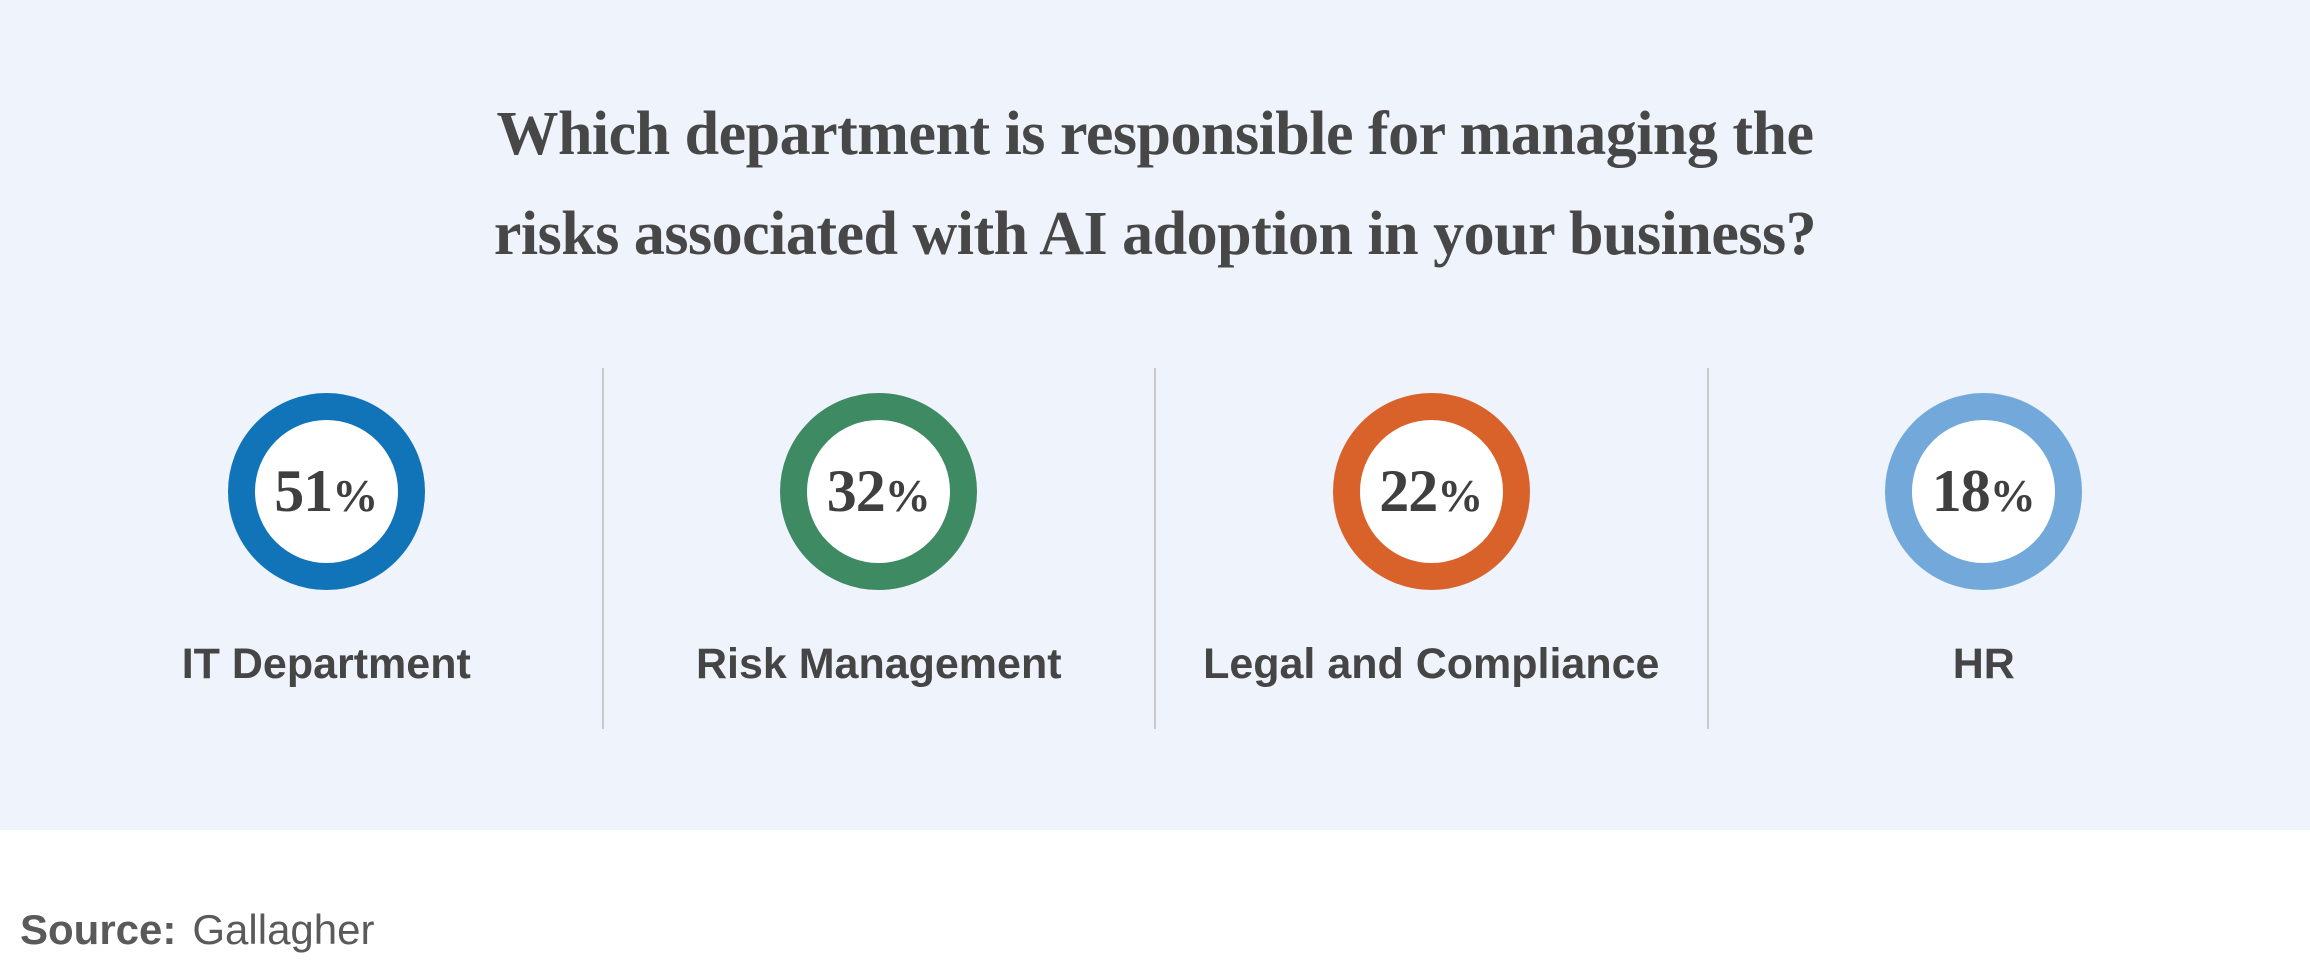 This screenshot has height=975, width=2310. What do you see at coordinates (98, 929) in the screenshot?
I see `source-label: Source:` at bounding box center [98, 929].